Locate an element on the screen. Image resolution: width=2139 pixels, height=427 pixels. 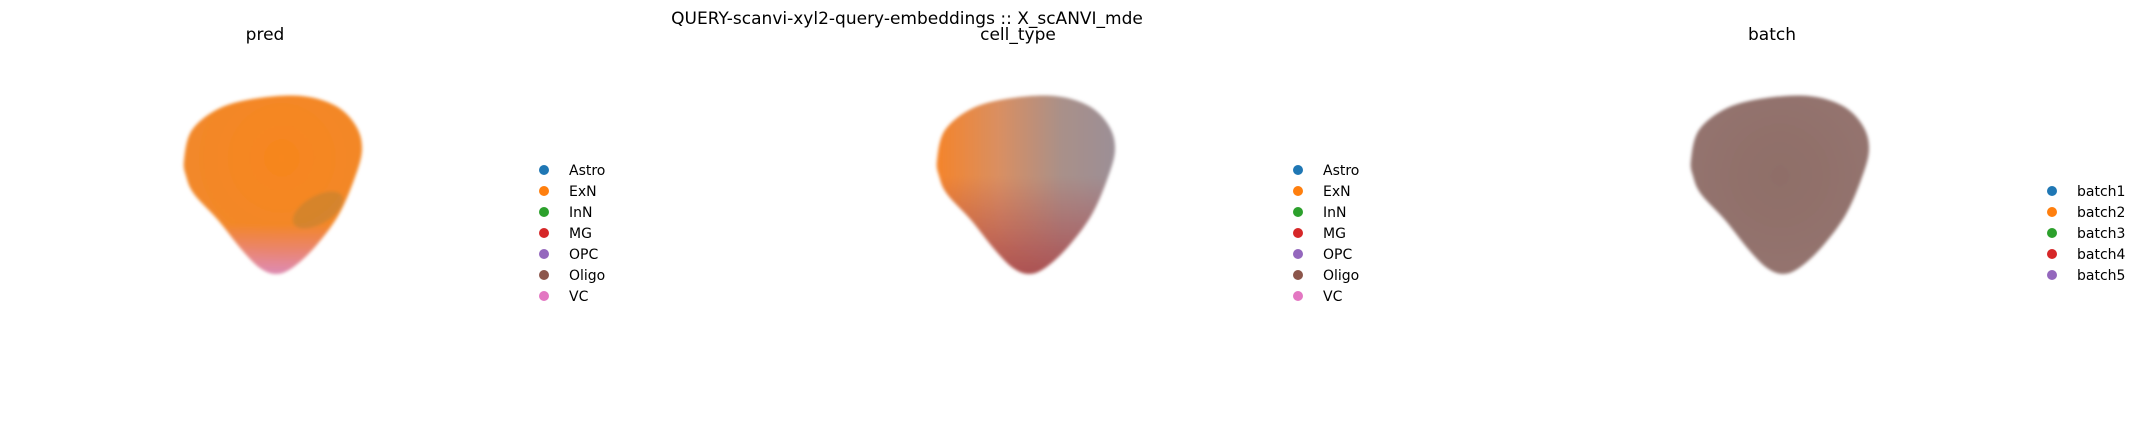
legend-marker-batch4 is located at coordinates (2052, 254).